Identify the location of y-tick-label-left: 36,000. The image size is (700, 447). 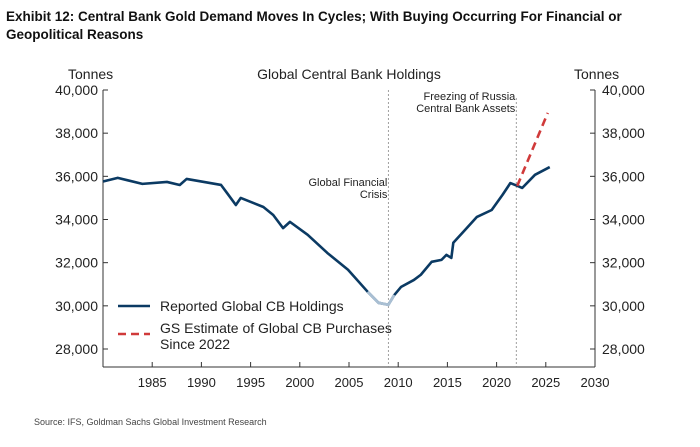
(76, 176).